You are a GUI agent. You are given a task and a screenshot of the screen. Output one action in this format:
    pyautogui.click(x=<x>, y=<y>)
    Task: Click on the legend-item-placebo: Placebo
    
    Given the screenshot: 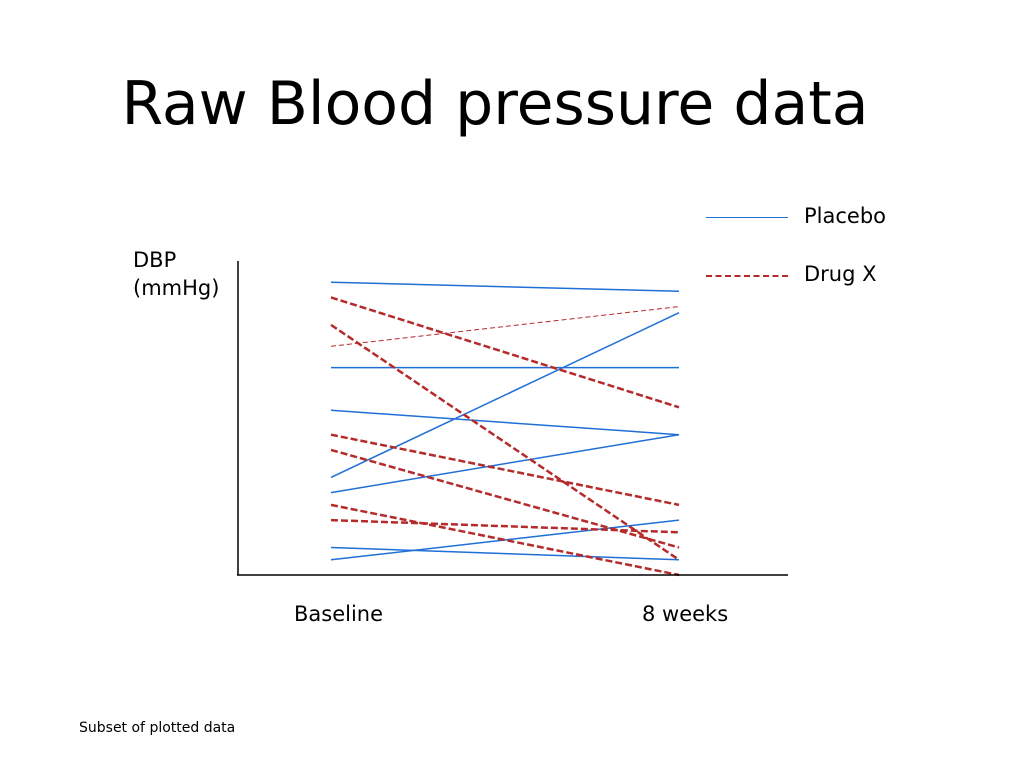 What is the action you would take?
    pyautogui.click(x=814, y=215)
    